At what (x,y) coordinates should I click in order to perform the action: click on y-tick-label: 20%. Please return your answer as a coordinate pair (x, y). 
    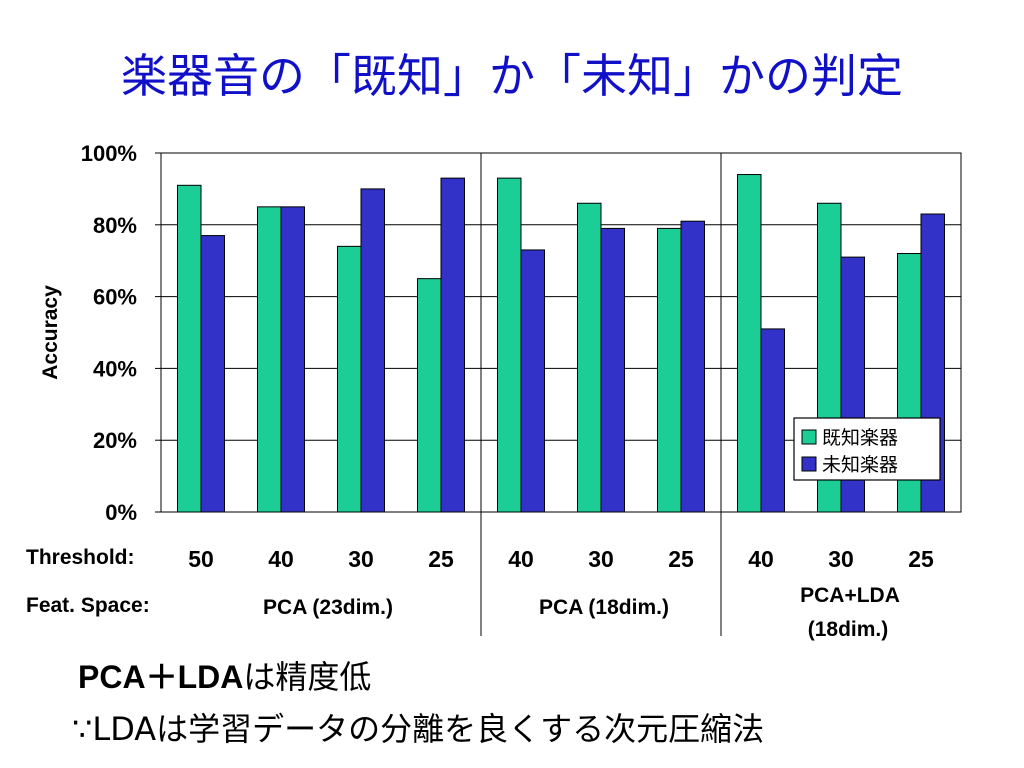
    Looking at the image, I should click on (115, 440).